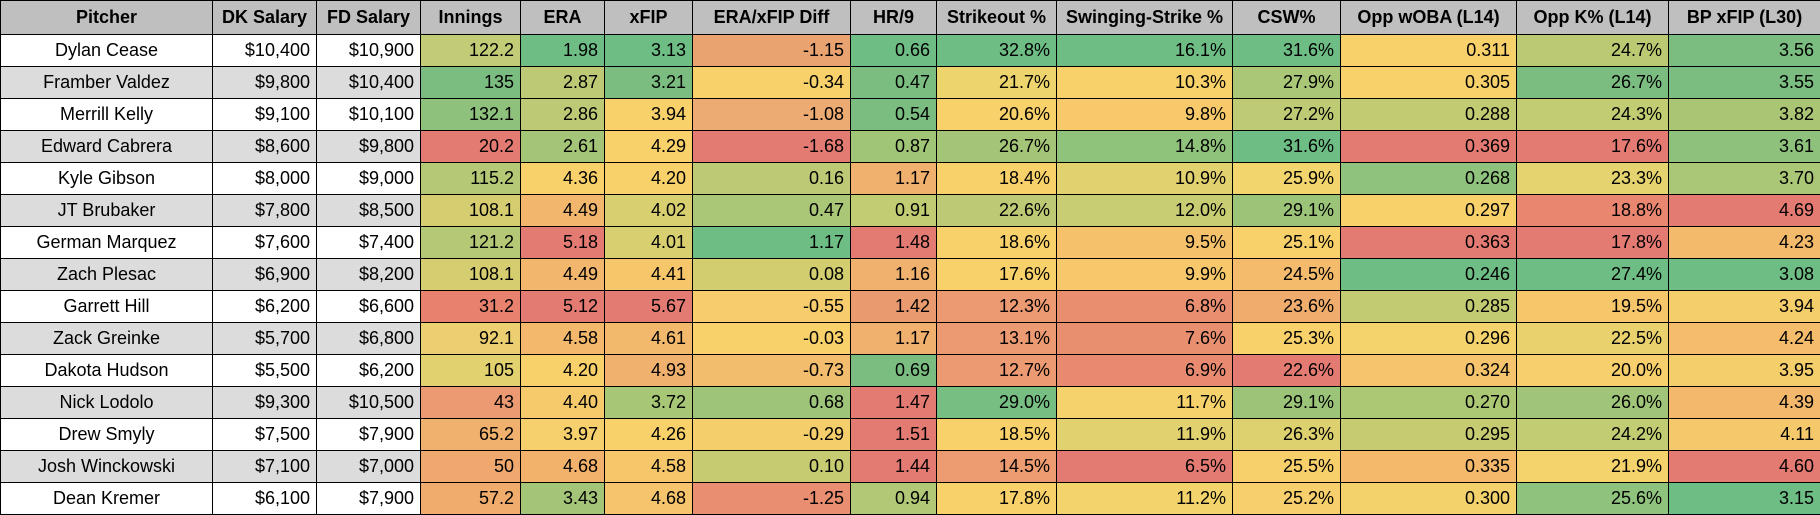 Image resolution: width=1820 pixels, height=515 pixels. What do you see at coordinates (369, 339) in the screenshot?
I see `data-cell: $6,800` at bounding box center [369, 339].